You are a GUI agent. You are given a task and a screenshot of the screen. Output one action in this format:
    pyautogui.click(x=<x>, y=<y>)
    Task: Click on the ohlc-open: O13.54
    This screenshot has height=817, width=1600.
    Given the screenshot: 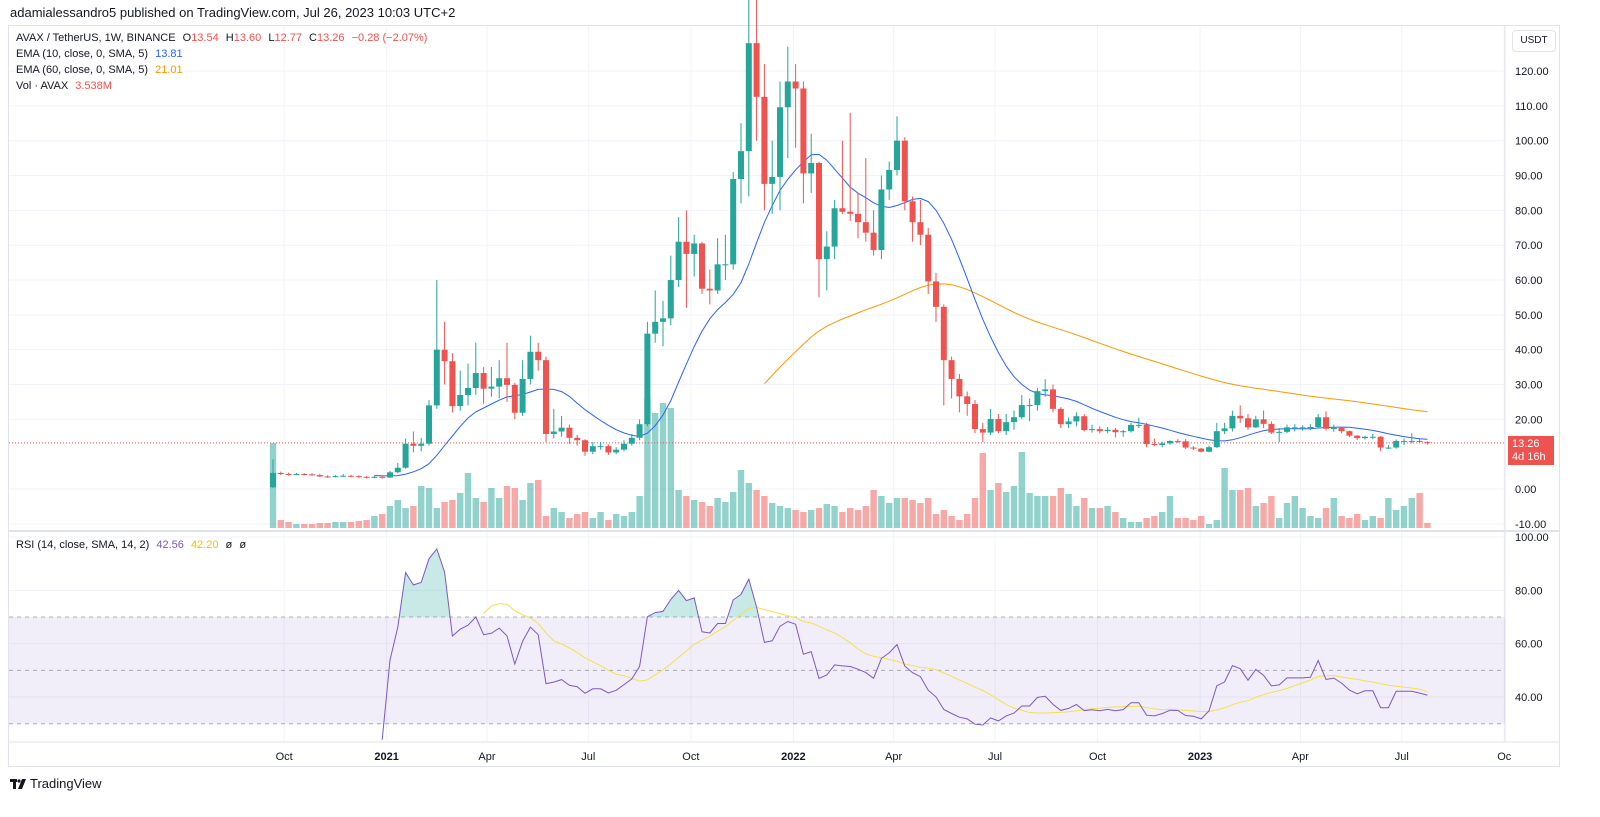 What is the action you would take?
    pyautogui.click(x=200, y=38)
    